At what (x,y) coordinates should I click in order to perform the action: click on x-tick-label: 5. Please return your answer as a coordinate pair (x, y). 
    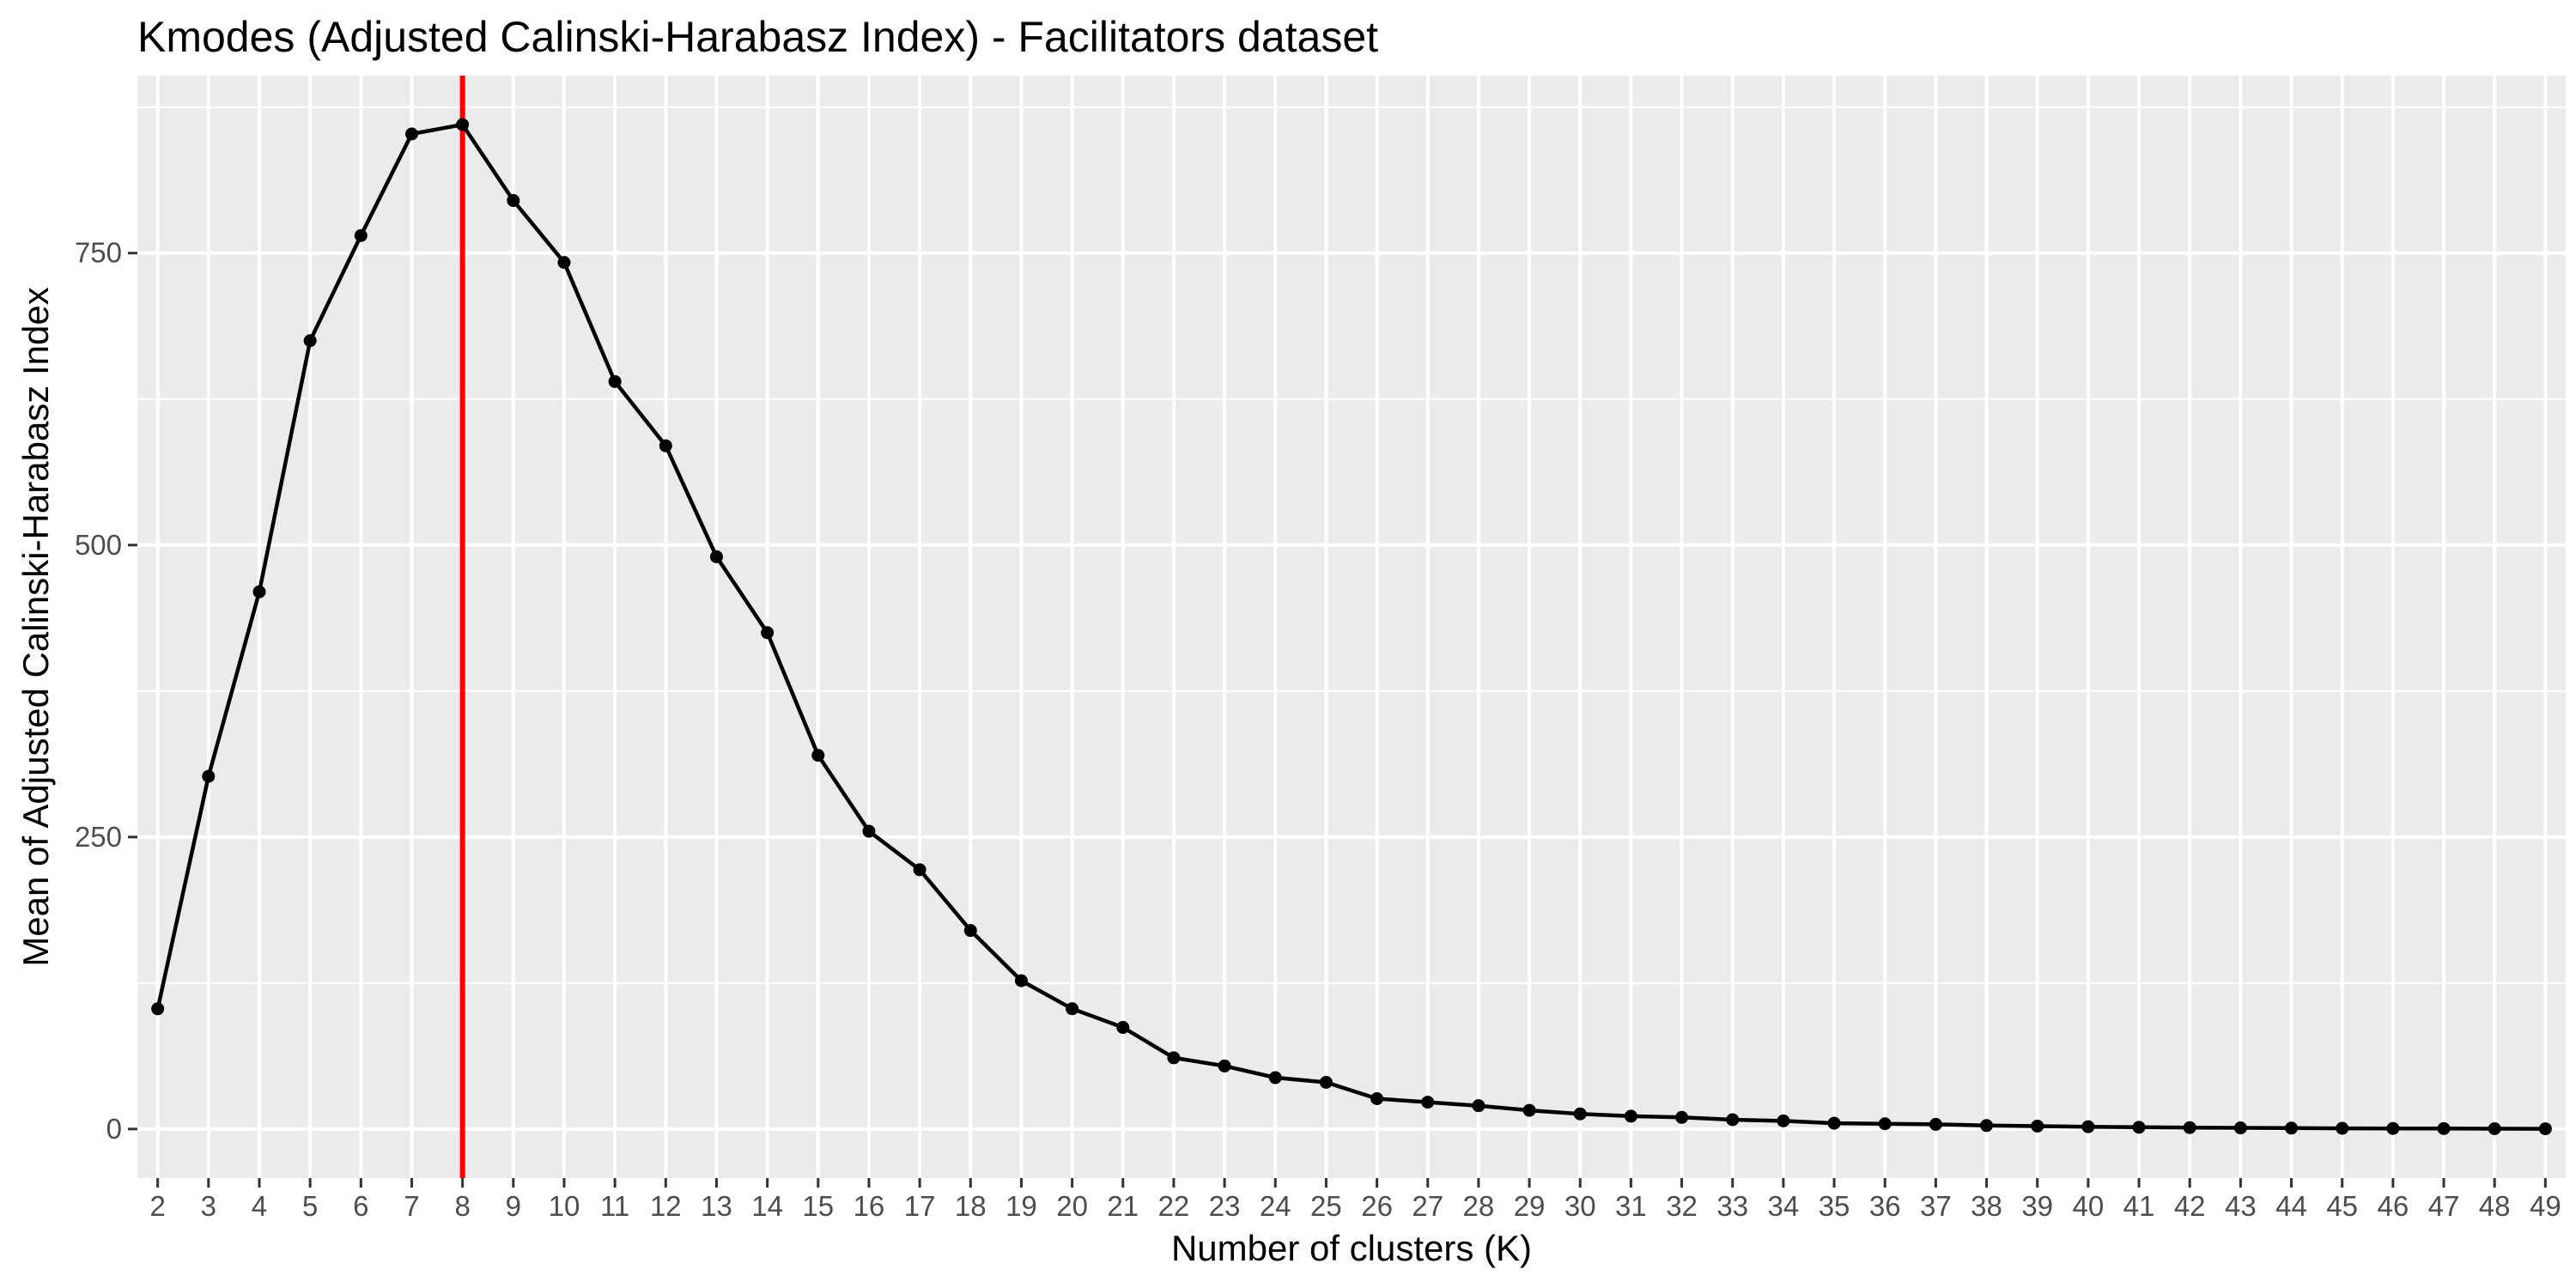
    Looking at the image, I should click on (310, 1206).